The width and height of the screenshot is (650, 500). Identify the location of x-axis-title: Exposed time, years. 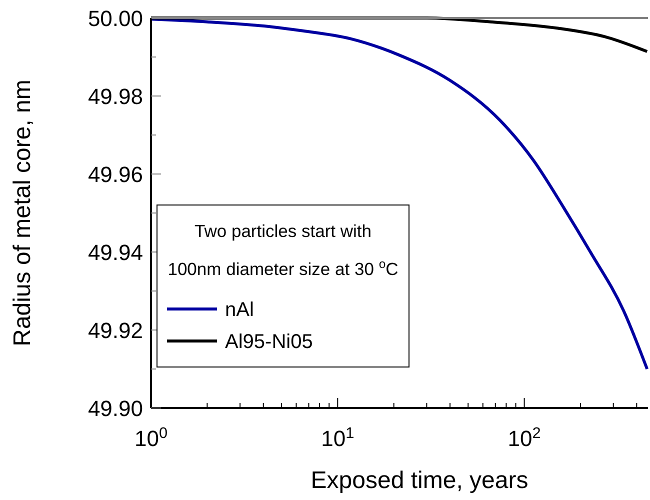
(419, 480).